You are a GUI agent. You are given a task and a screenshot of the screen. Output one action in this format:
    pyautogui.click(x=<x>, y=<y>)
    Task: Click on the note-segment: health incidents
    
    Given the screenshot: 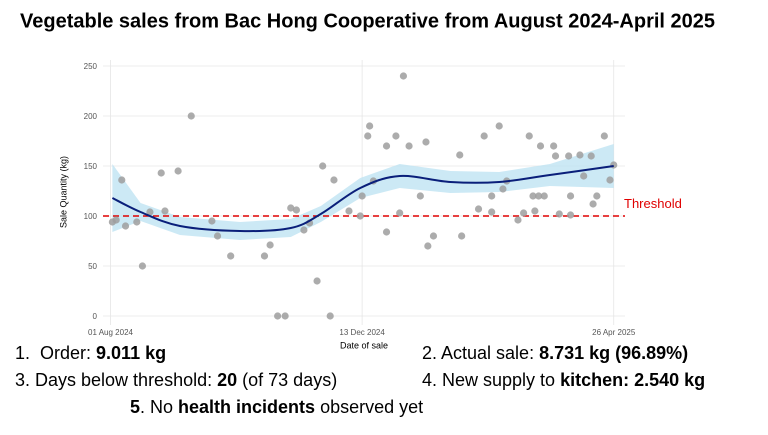 What is the action you would take?
    pyautogui.click(x=246, y=407)
    